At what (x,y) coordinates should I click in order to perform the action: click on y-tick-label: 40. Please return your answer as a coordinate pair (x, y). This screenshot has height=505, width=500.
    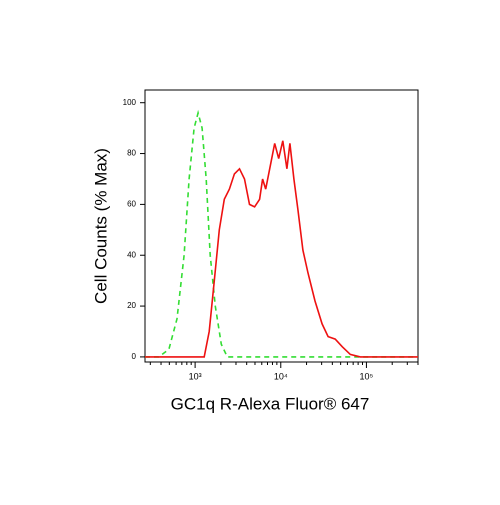
    Looking at the image, I should click on (131, 254).